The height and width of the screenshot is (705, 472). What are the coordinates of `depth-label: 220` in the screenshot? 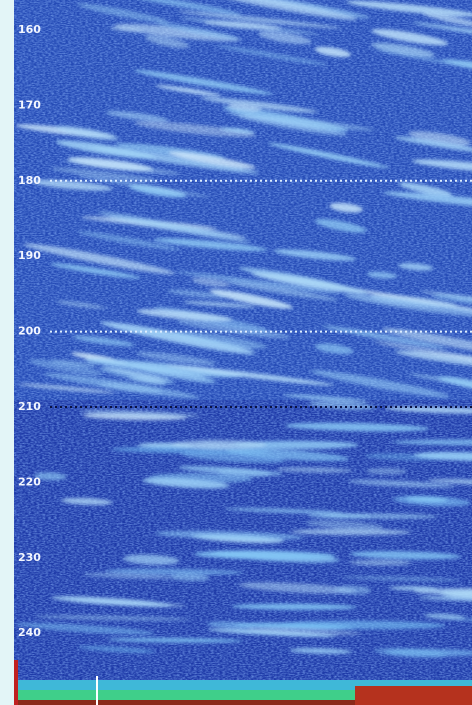 It's located at (29, 481).